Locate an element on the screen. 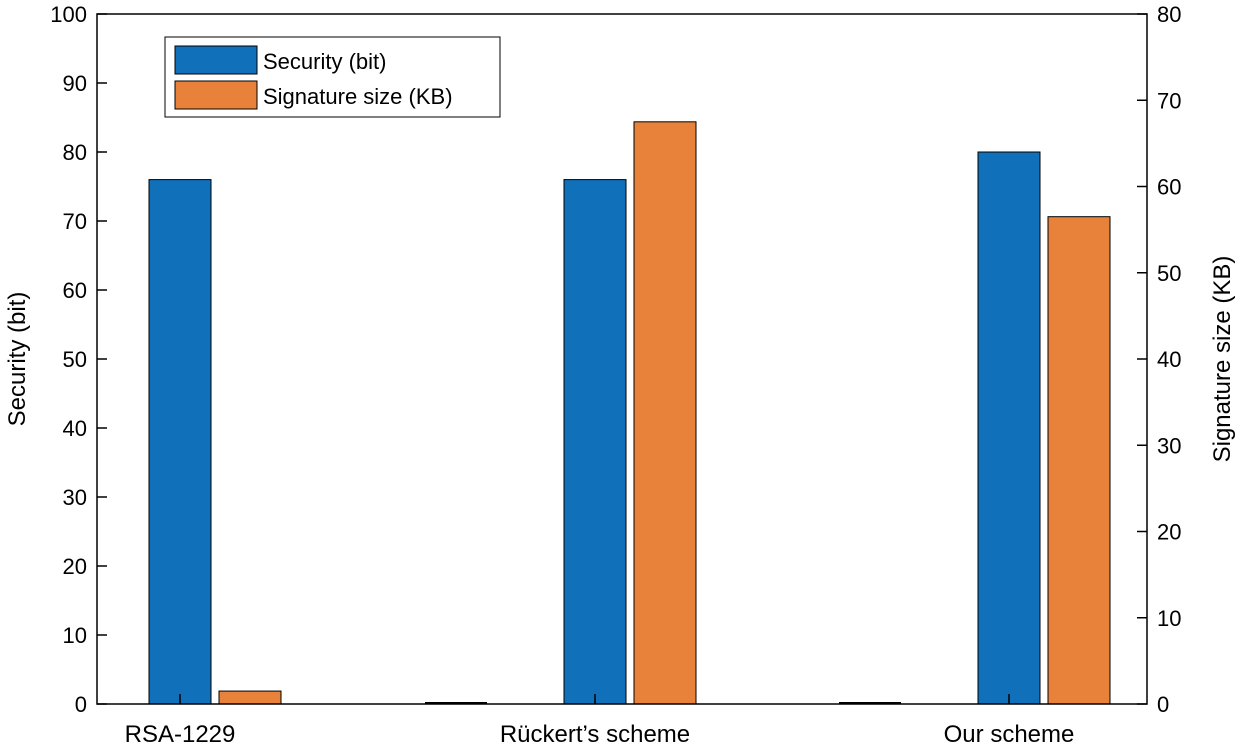 This screenshot has width=1250, height=750. legend-label-security: Security (bit) is located at coordinates (324, 61).